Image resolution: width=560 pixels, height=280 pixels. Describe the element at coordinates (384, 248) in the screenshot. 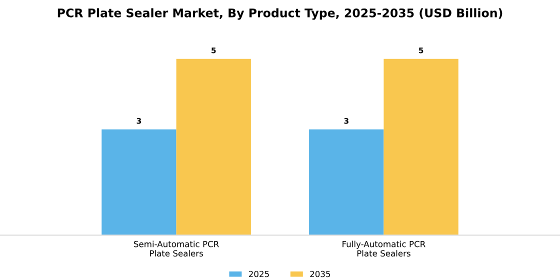

I see `x-tick-label: Fully-Automatic PCR Plate Sealers` at that location.